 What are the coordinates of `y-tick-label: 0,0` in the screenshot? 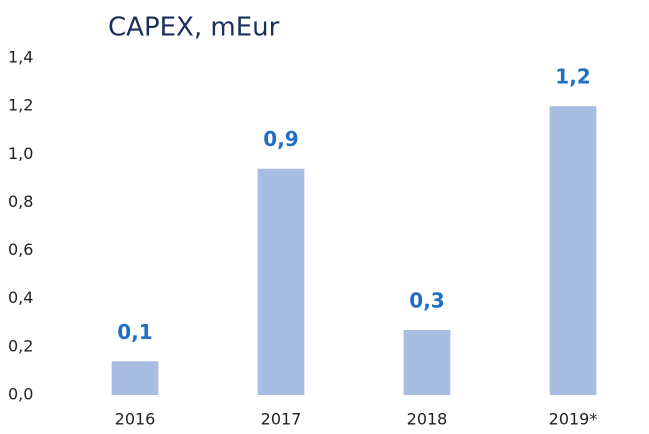 It's located at (20, 394).